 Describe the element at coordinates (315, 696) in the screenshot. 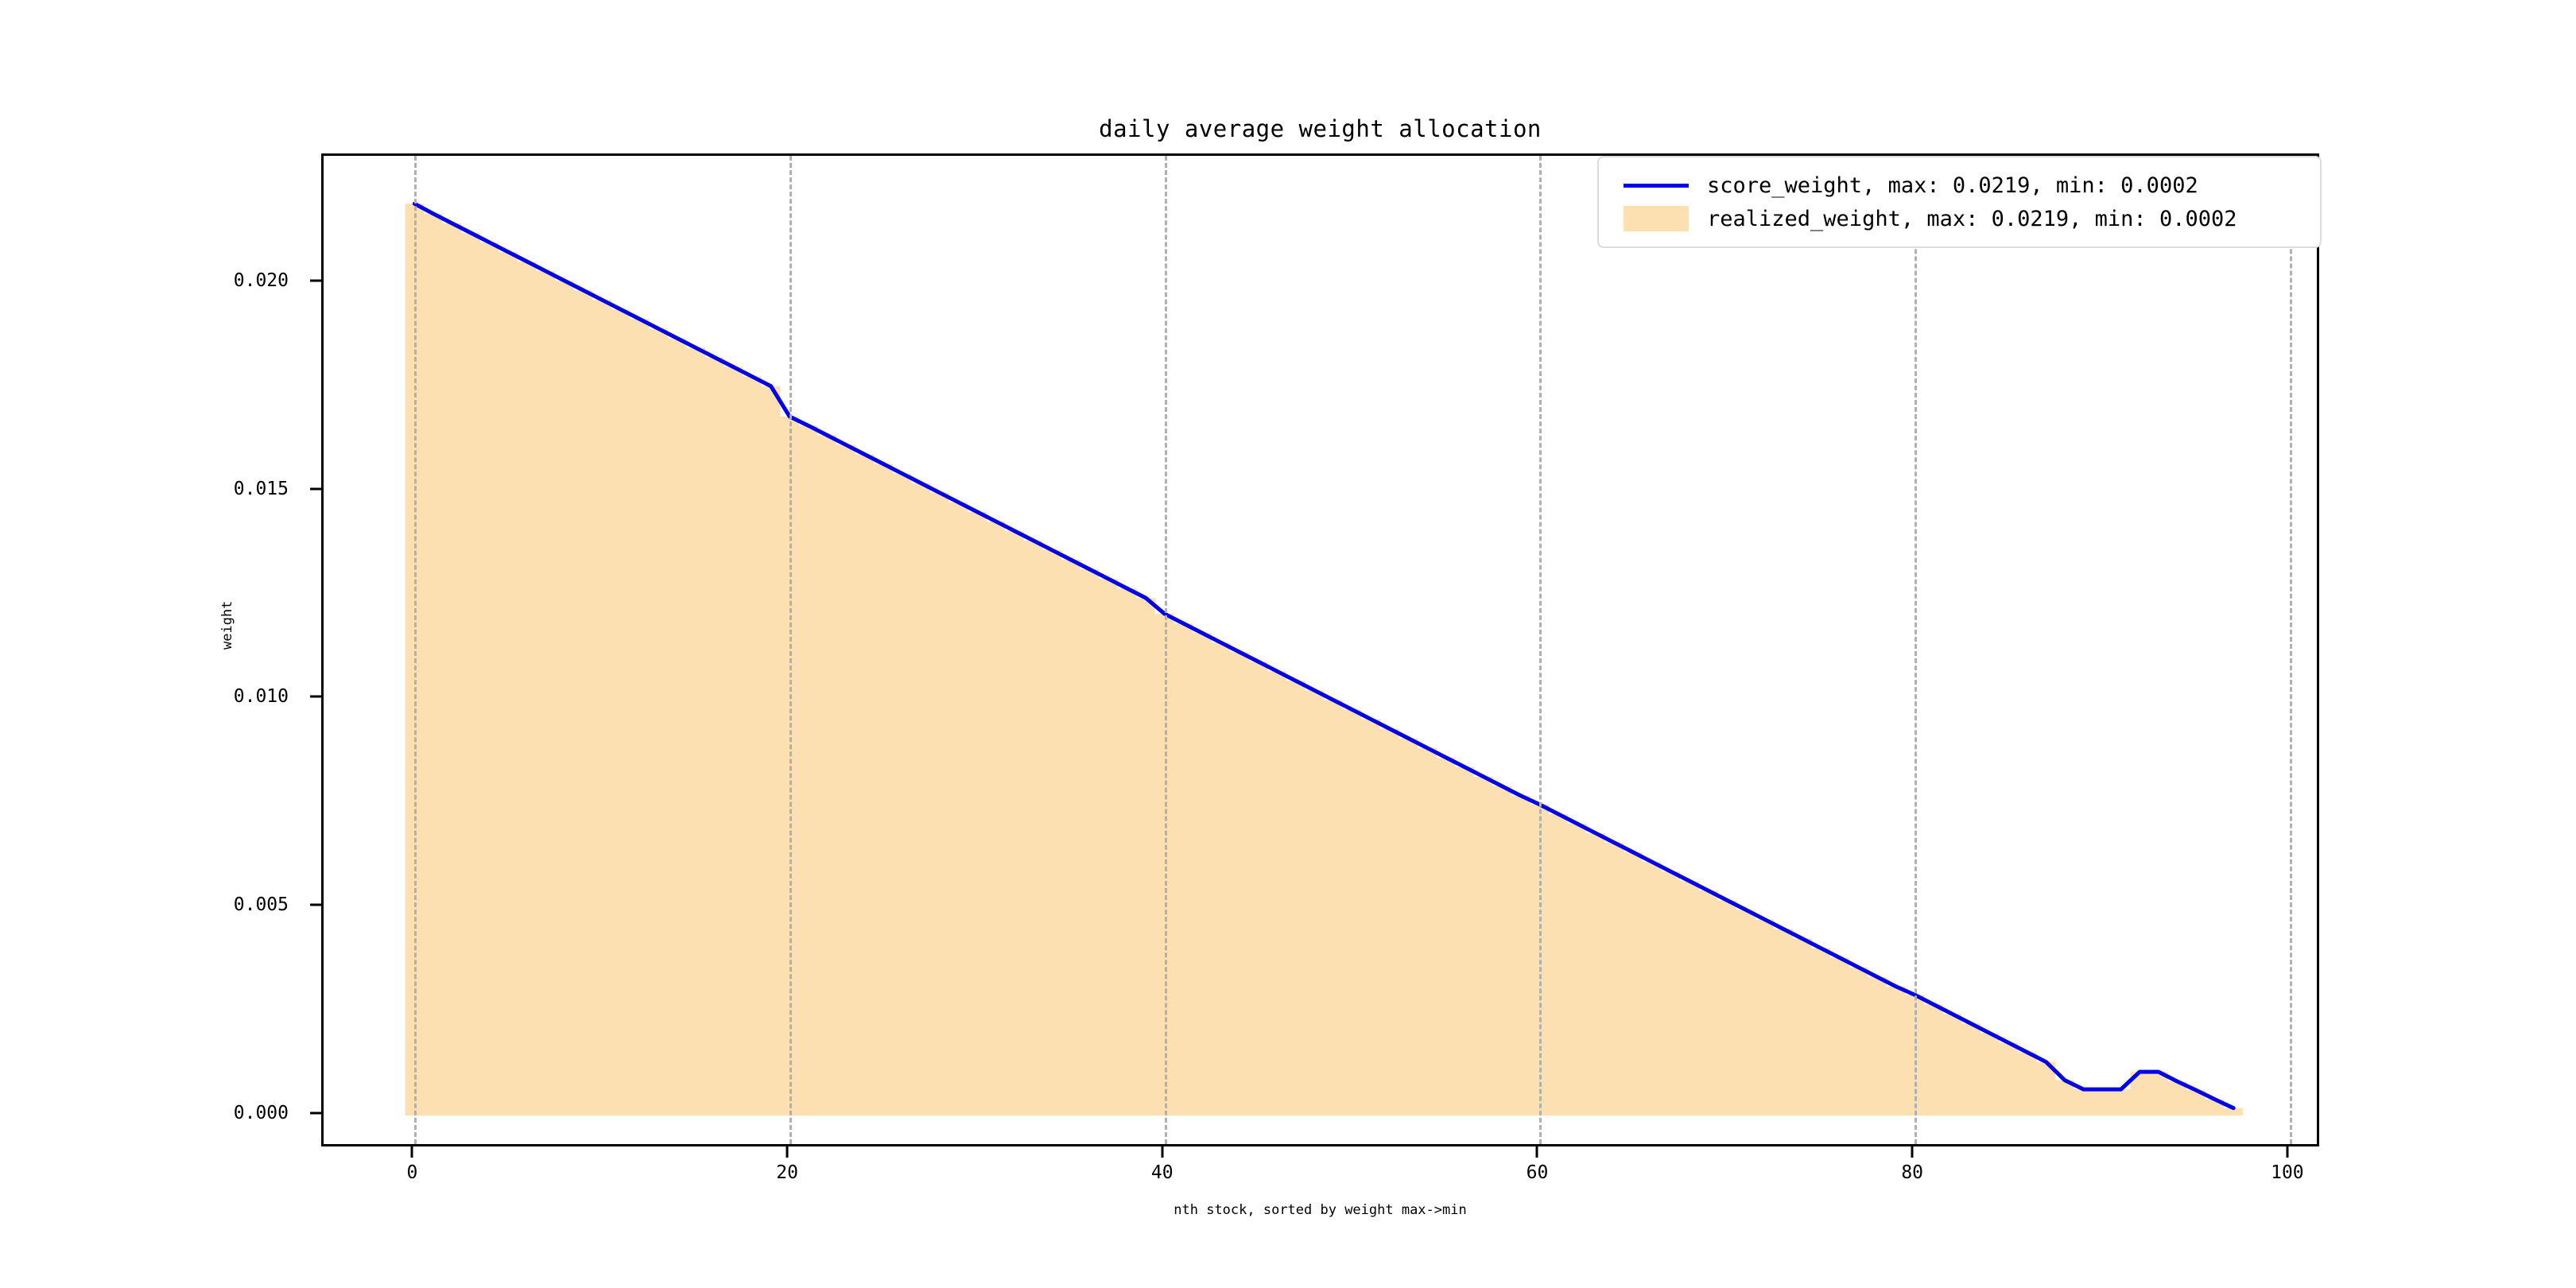

I see `y-tick-mark-0.010` at that location.